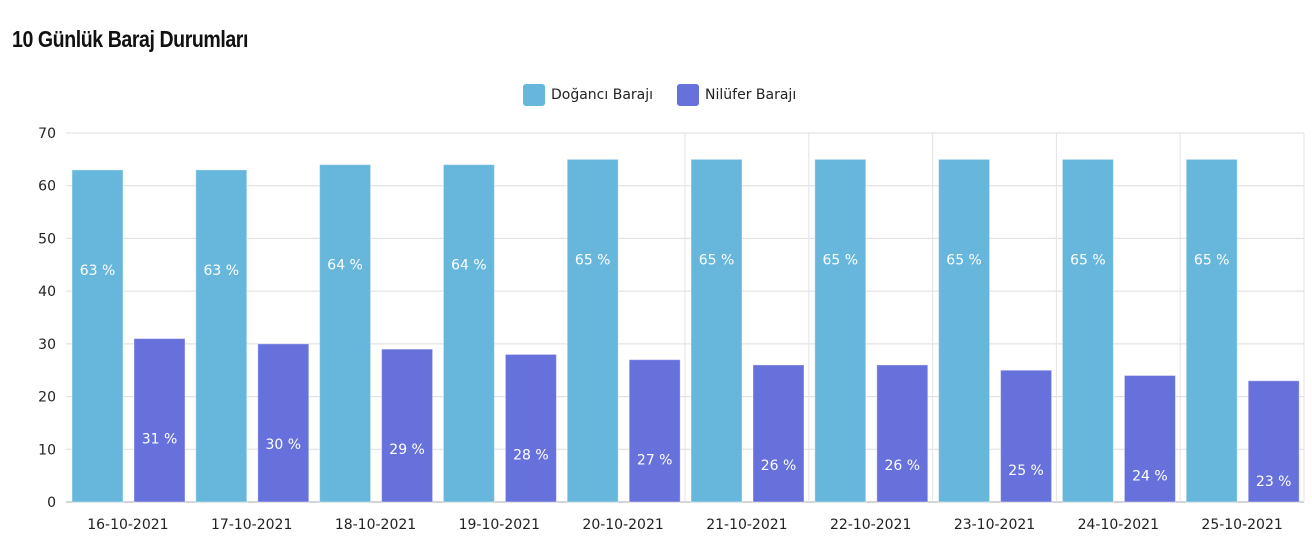 The image size is (1312, 554). Describe the element at coordinates (47, 292) in the screenshot. I see `y-tick-label: 40` at that location.